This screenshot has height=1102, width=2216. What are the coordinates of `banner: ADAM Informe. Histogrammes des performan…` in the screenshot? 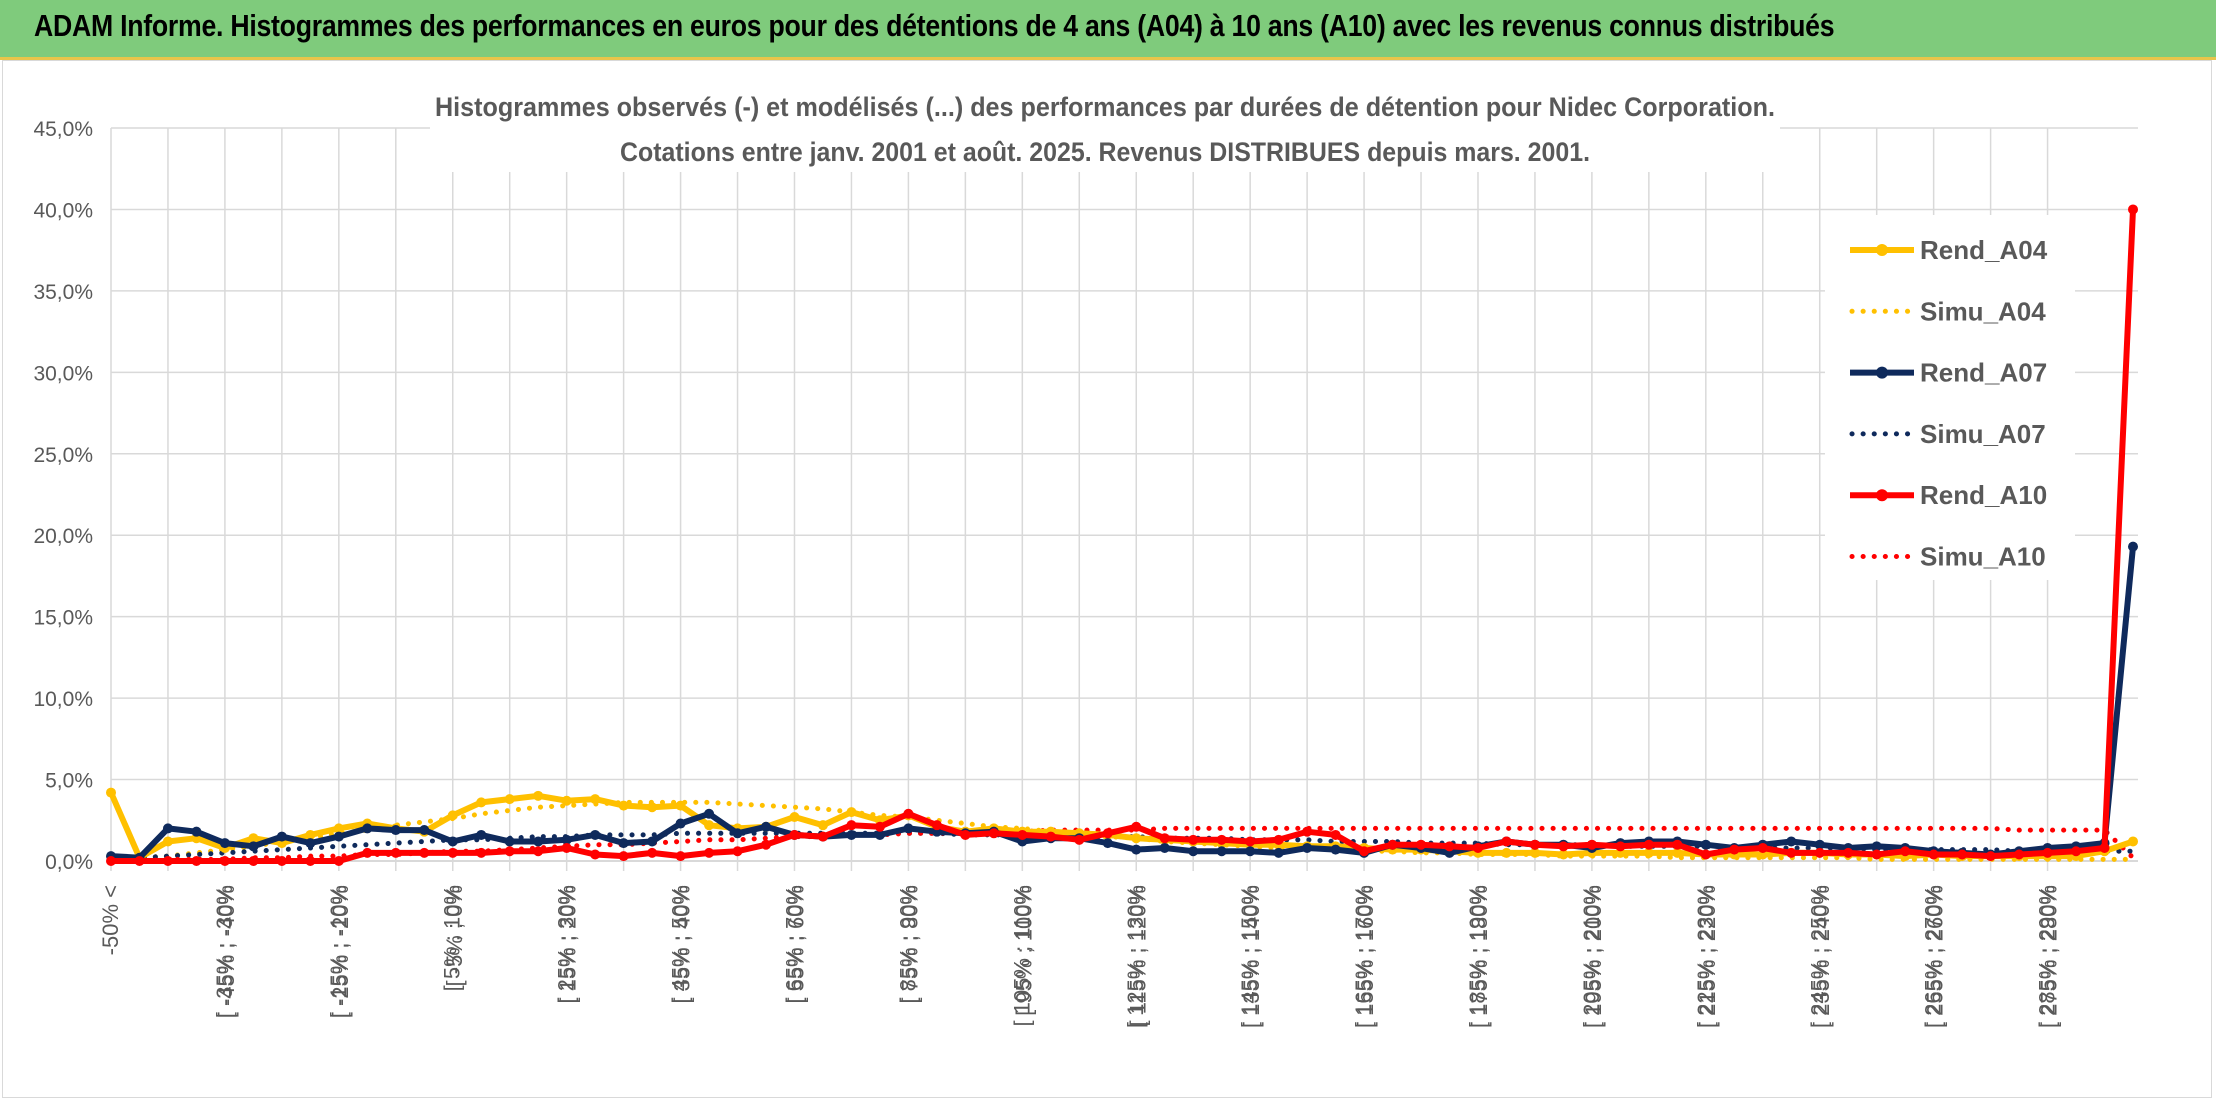 It's located at (1108, 30).